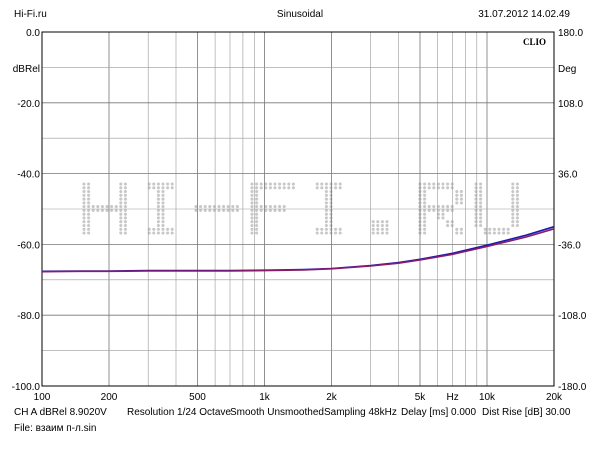 The image size is (600, 450). Describe the element at coordinates (421, 397) in the screenshot. I see `x-tick-label: 5k` at that location.